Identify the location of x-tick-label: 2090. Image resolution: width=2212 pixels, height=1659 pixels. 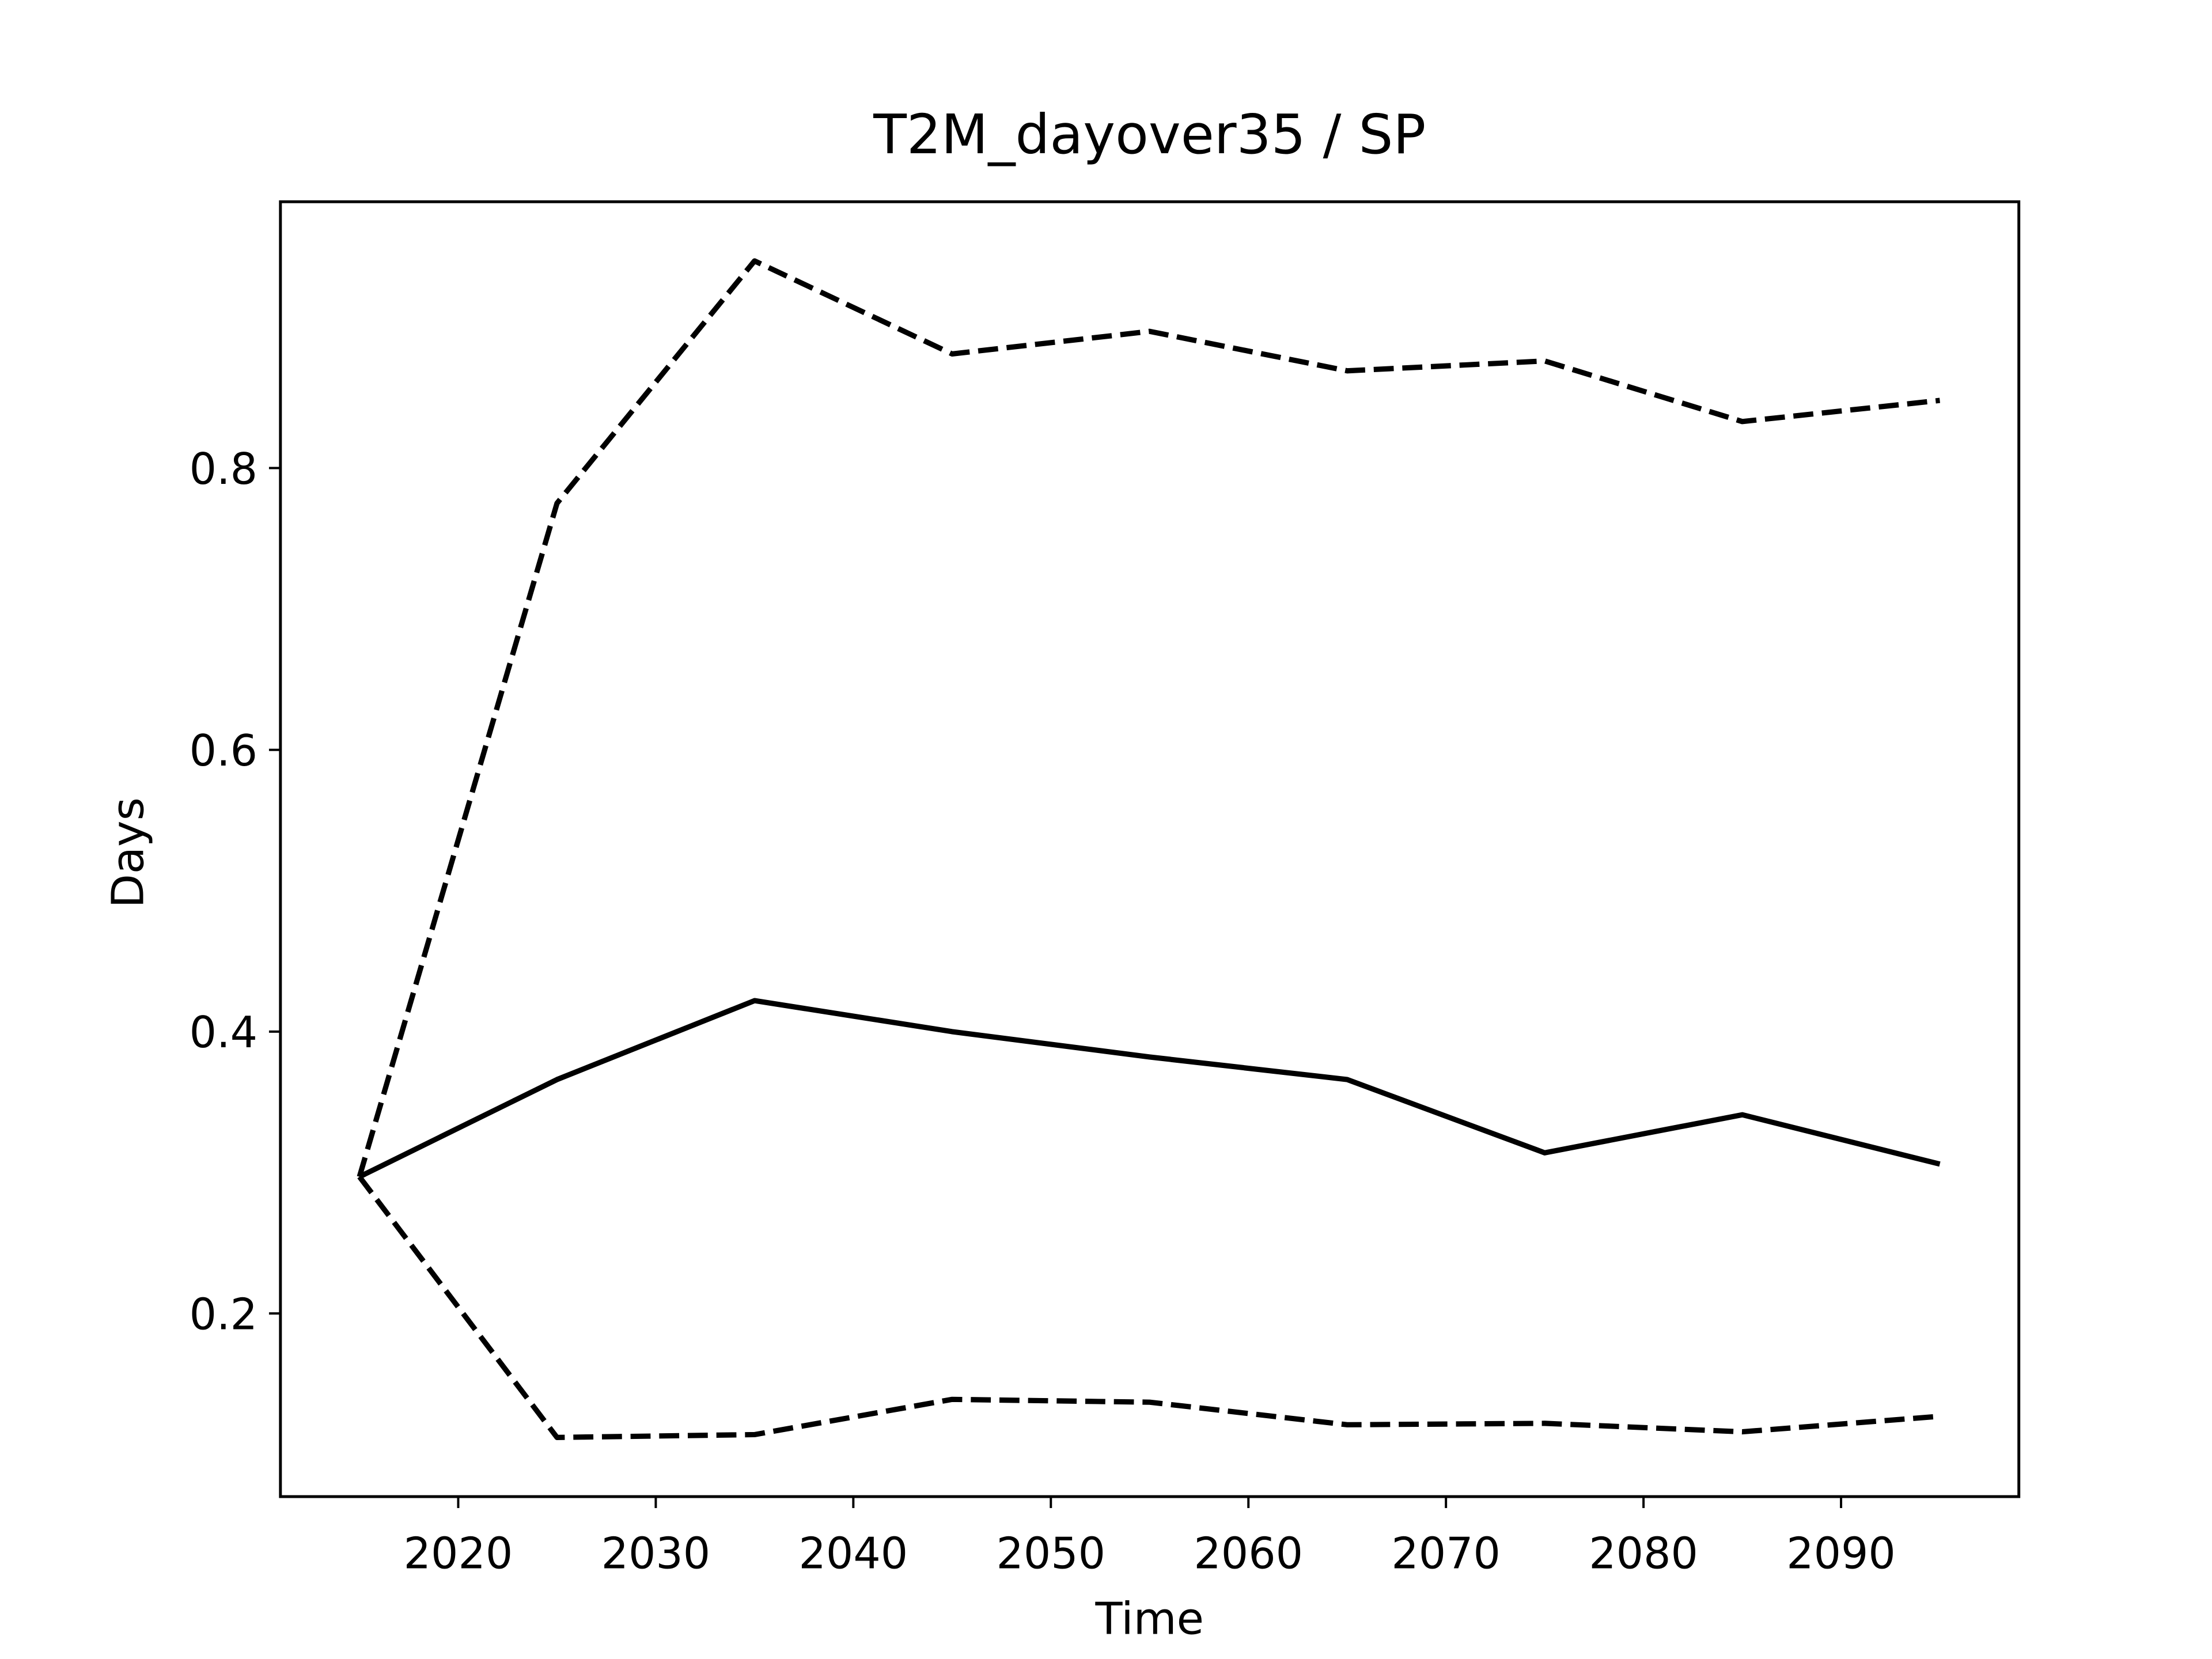
(1841, 1553).